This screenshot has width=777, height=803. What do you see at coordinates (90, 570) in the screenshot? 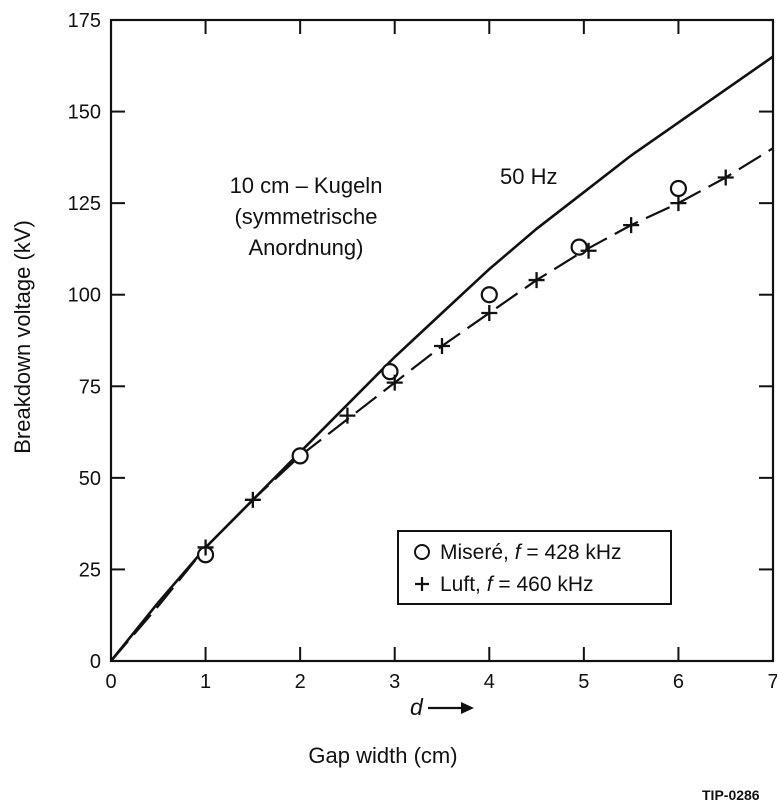
I see `y-tick-label: 25` at bounding box center [90, 570].